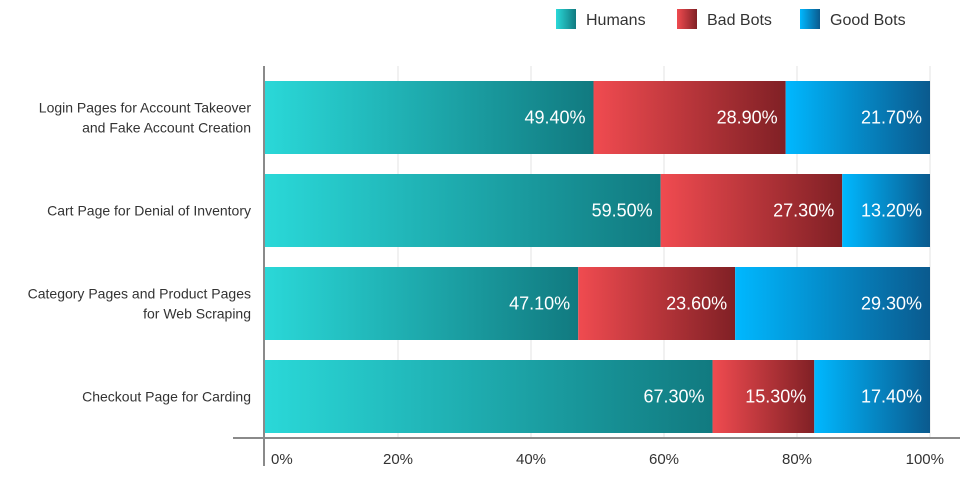  Describe the element at coordinates (282, 459) in the screenshot. I see `x-tick-label: 0%` at that location.